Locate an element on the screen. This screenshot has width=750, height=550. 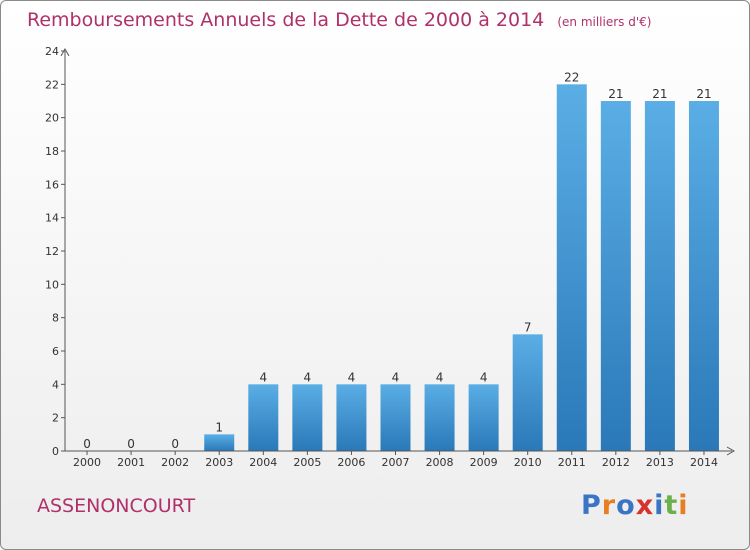
bar-2007 is located at coordinates (395, 417).